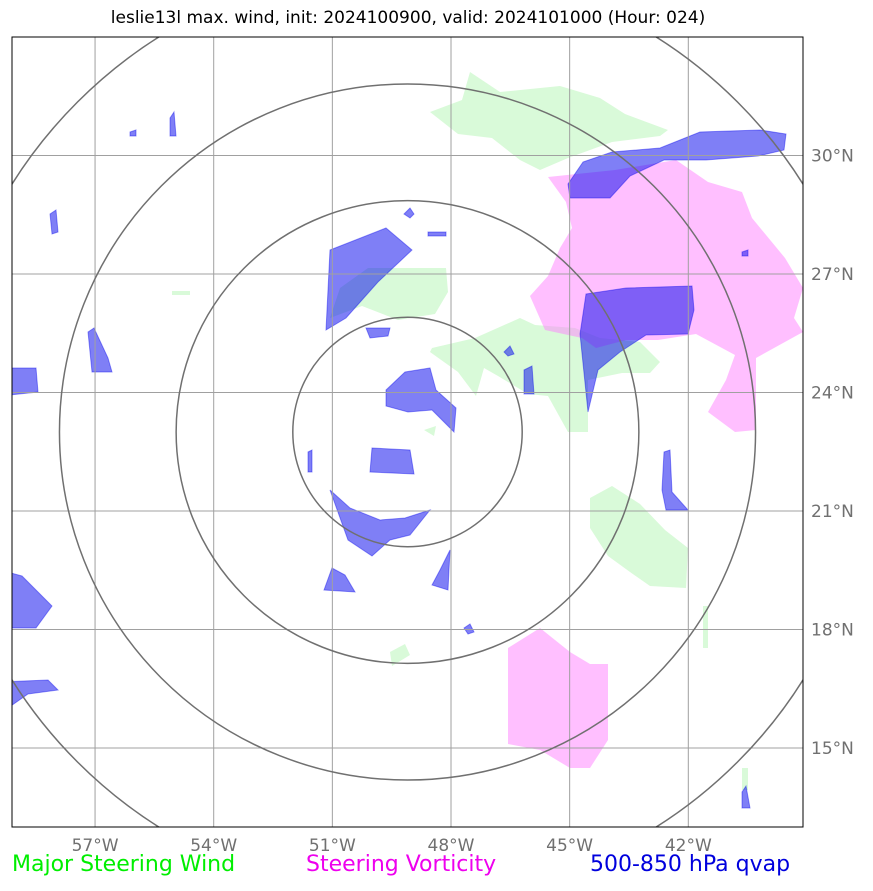 The width and height of the screenshot is (873, 891). What do you see at coordinates (558, 698) in the screenshot?
I see `vorticity-area-south` at bounding box center [558, 698].